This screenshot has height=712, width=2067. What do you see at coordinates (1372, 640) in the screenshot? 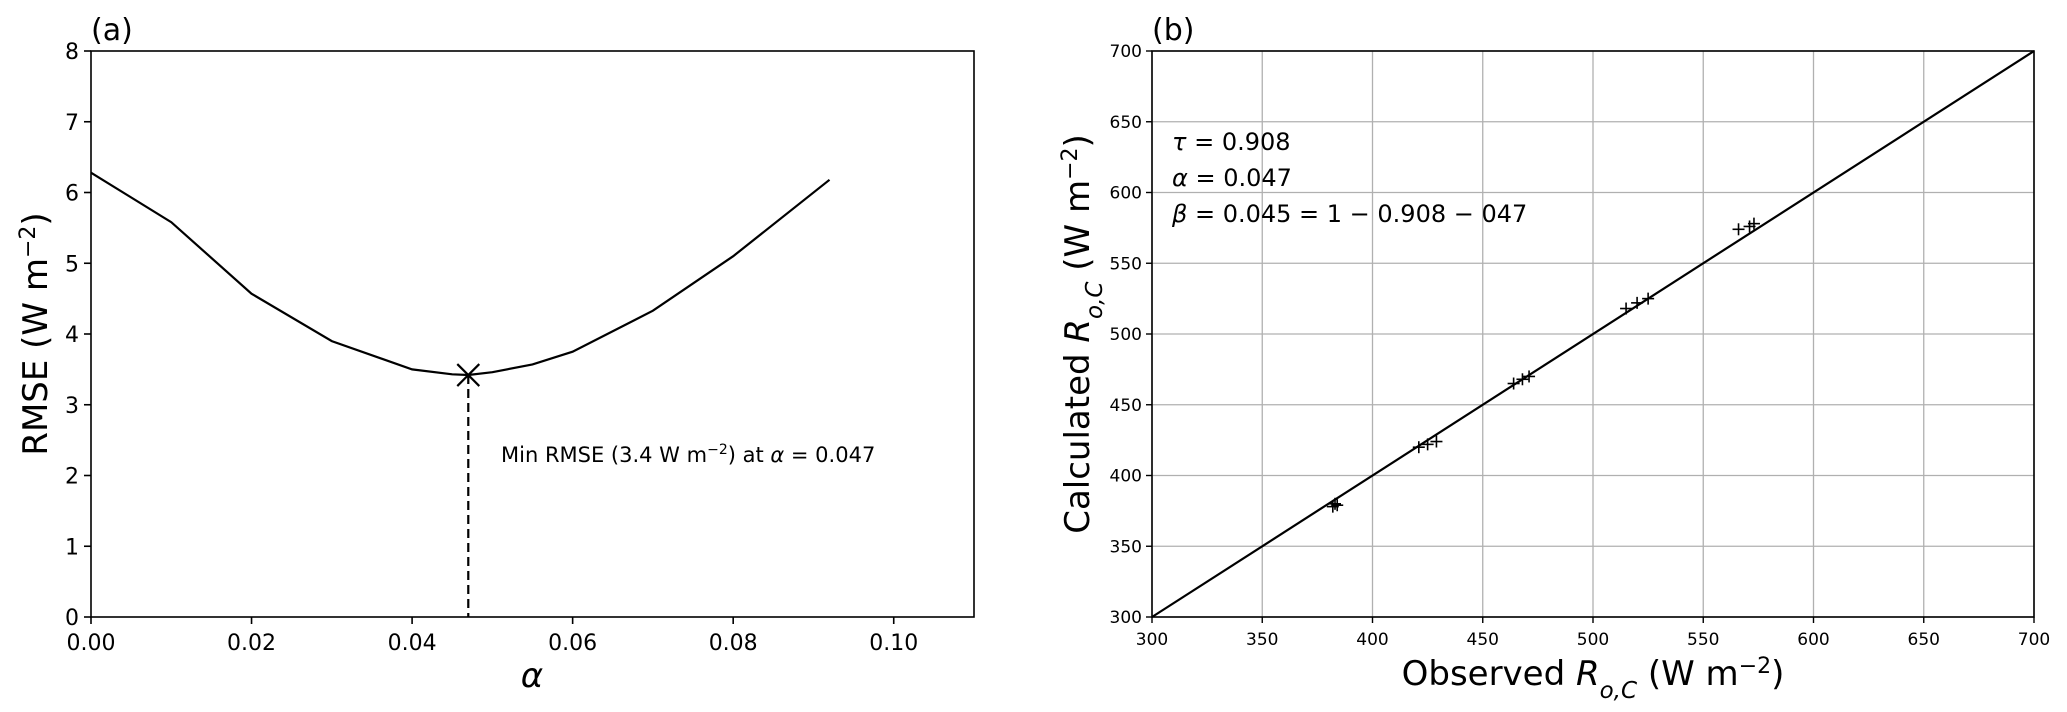
I see `panel-b-x-tick-label: 400` at bounding box center [1372, 640].